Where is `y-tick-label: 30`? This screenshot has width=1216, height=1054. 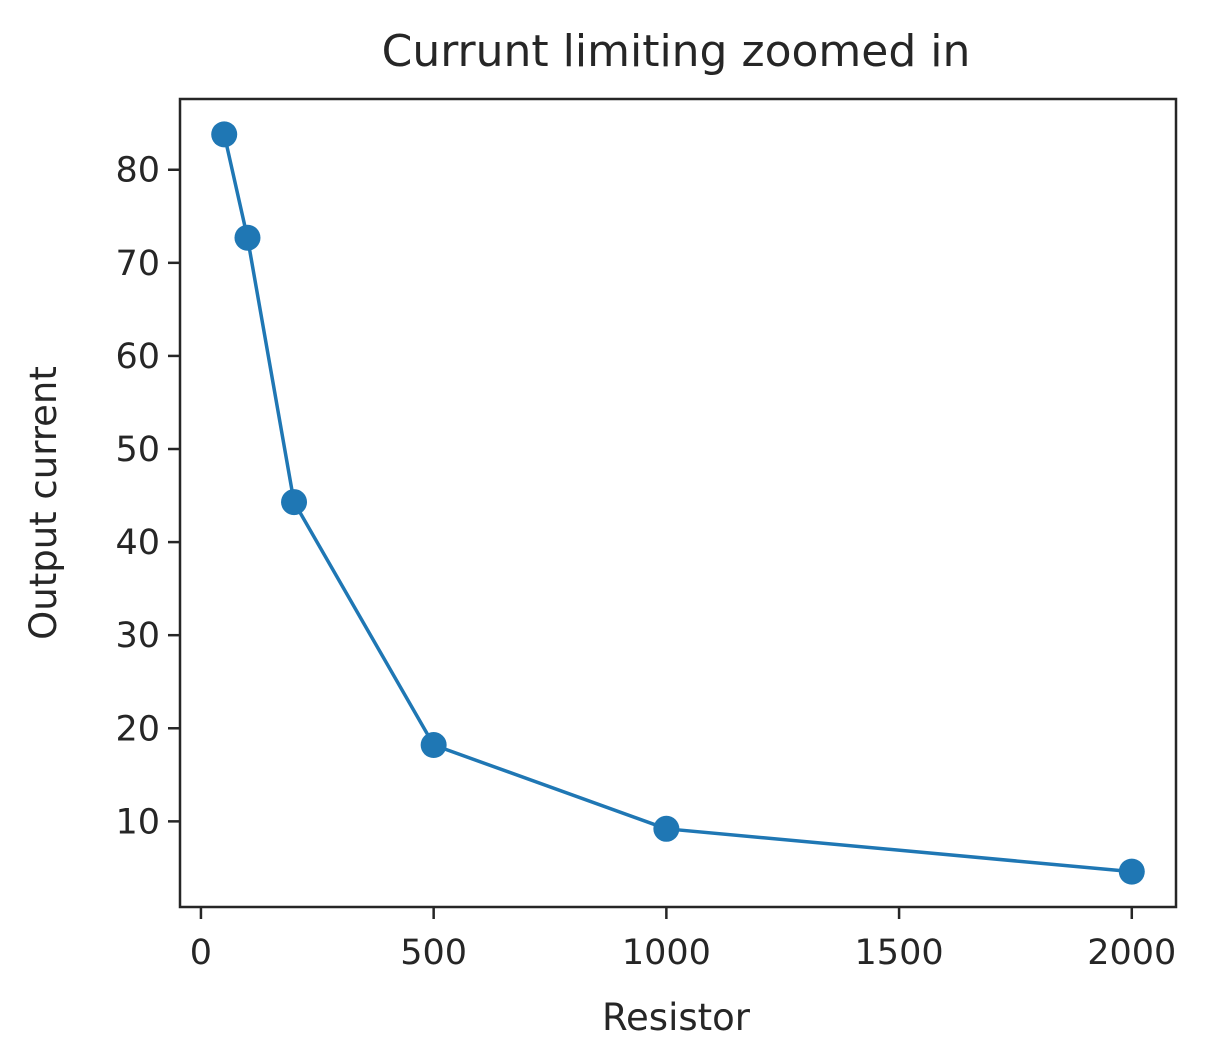 y-tick-label: 30 is located at coordinates (137, 636).